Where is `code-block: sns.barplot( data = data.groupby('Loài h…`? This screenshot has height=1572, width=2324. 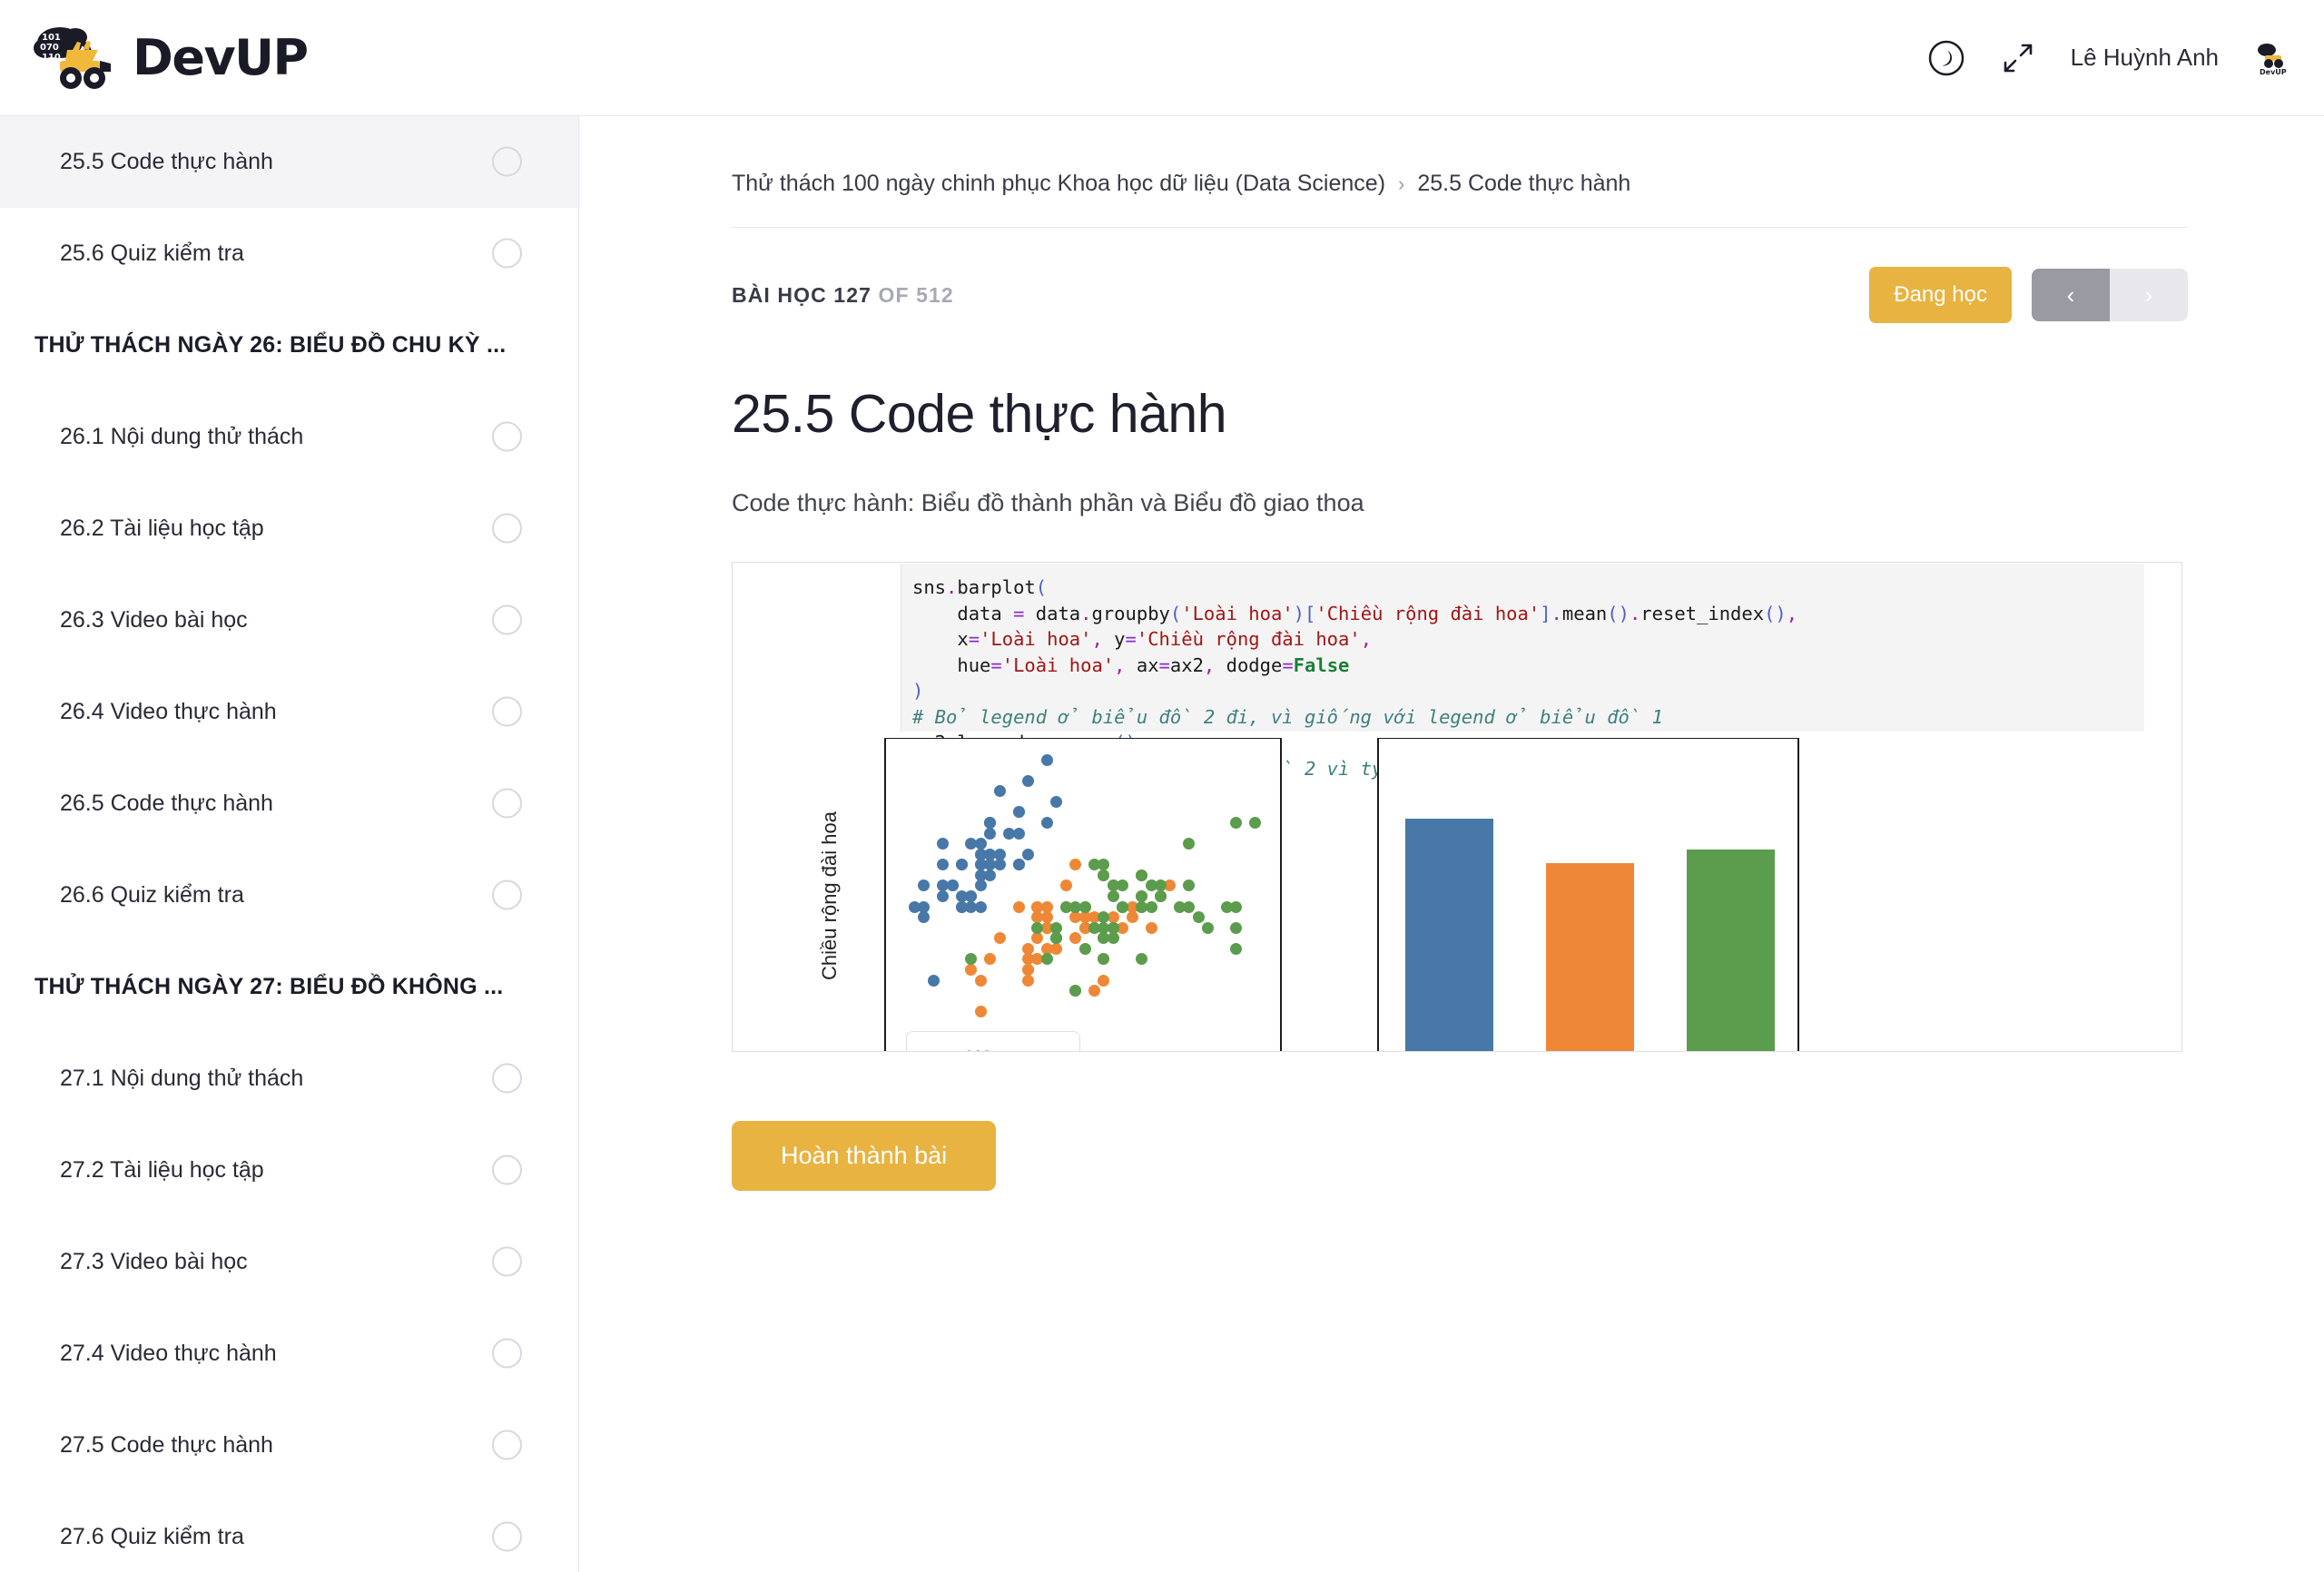
code-block: sns.barplot( data = data.groupby('Loài h… is located at coordinates (1522, 697).